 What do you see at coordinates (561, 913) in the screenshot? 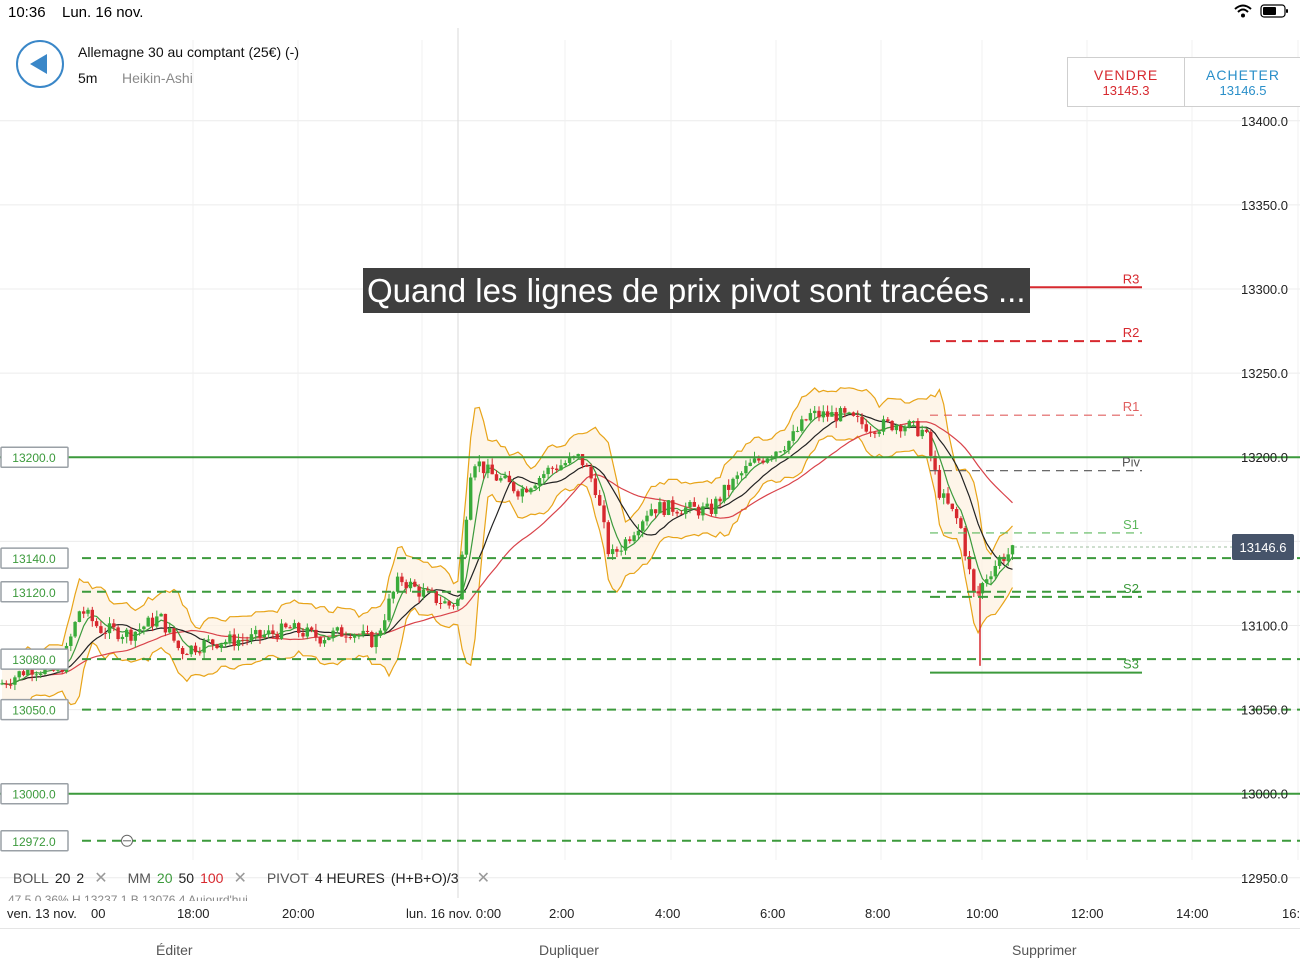
I see `x-tick-label: 2:00` at bounding box center [561, 913].